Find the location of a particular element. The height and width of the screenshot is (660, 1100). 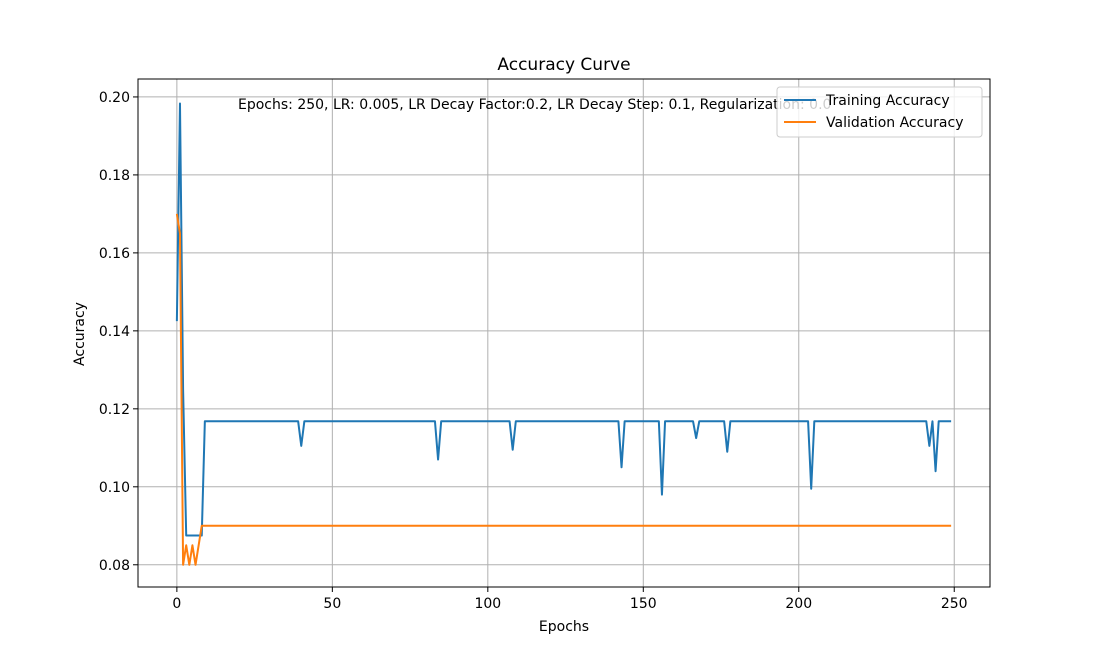

legend-label-training: Training Accuracy is located at coordinates (887, 101).